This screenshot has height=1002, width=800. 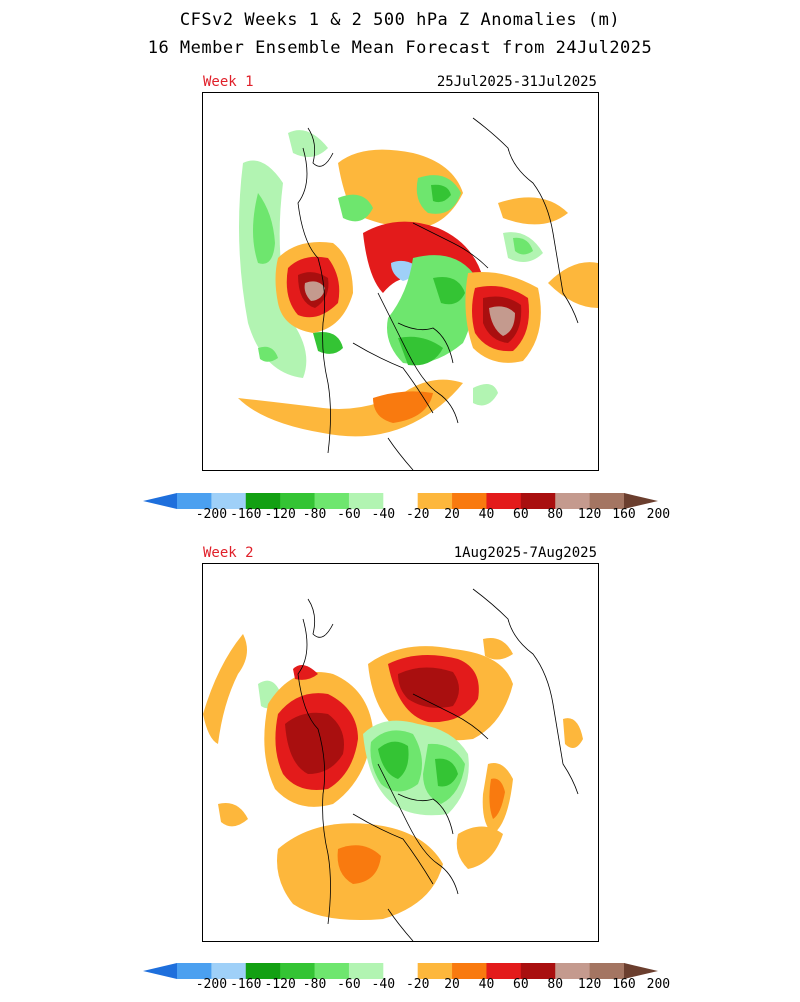 What do you see at coordinates (228, 82) in the screenshot?
I see `week1-label: Week 1` at bounding box center [228, 82].